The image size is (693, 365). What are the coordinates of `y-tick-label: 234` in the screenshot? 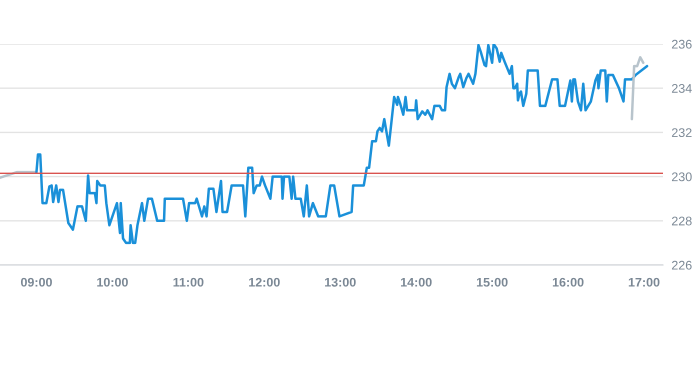 It's located at (682, 88).